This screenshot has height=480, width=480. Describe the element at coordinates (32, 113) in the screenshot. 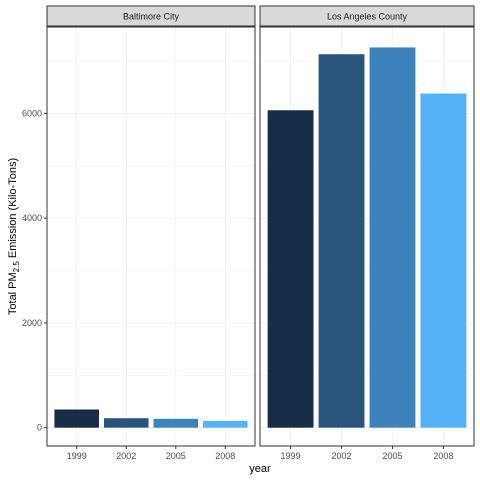

I see `y-tick-label: 6000` at that location.